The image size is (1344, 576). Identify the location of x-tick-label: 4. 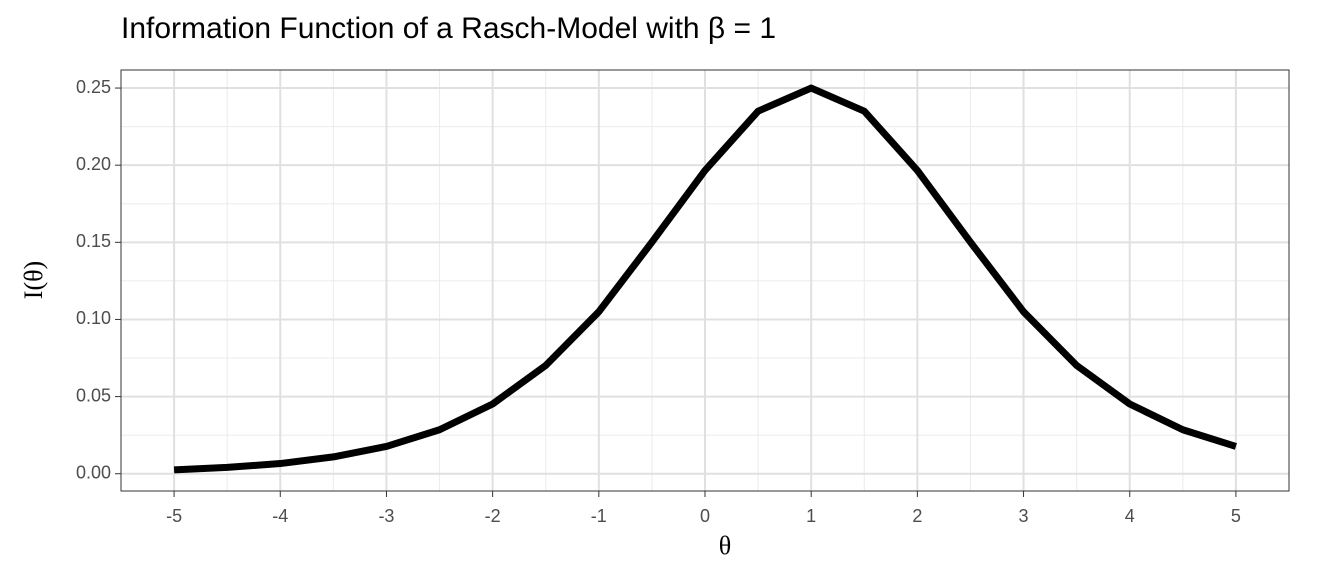
(1130, 516).